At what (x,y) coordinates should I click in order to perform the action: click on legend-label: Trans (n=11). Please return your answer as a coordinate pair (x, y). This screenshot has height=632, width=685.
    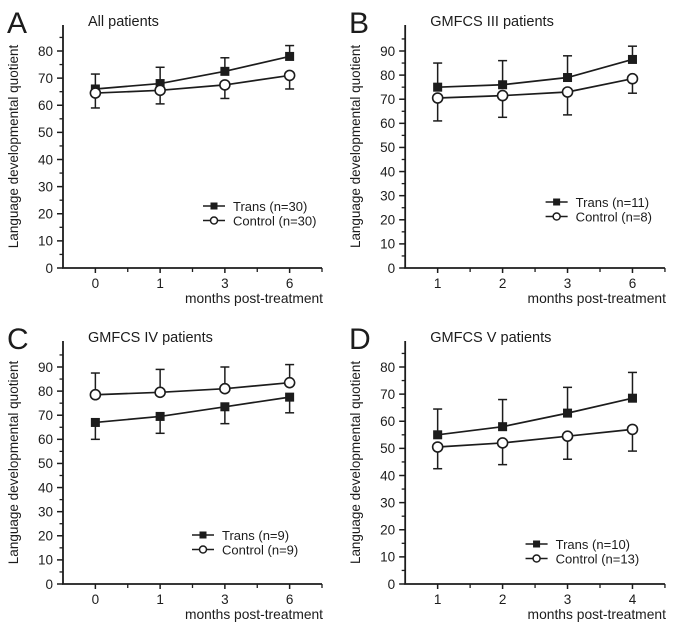
    Looking at the image, I should click on (612, 202).